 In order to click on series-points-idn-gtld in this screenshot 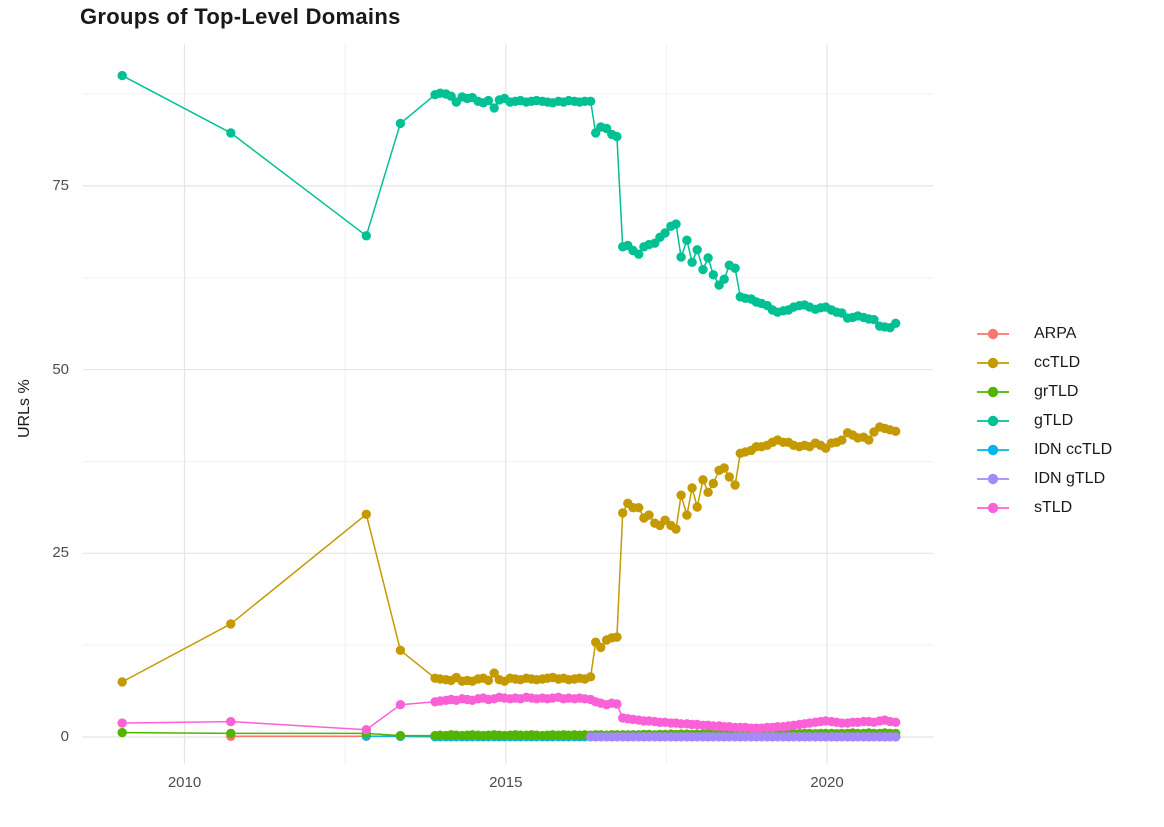, I will do `click(743, 737)`.